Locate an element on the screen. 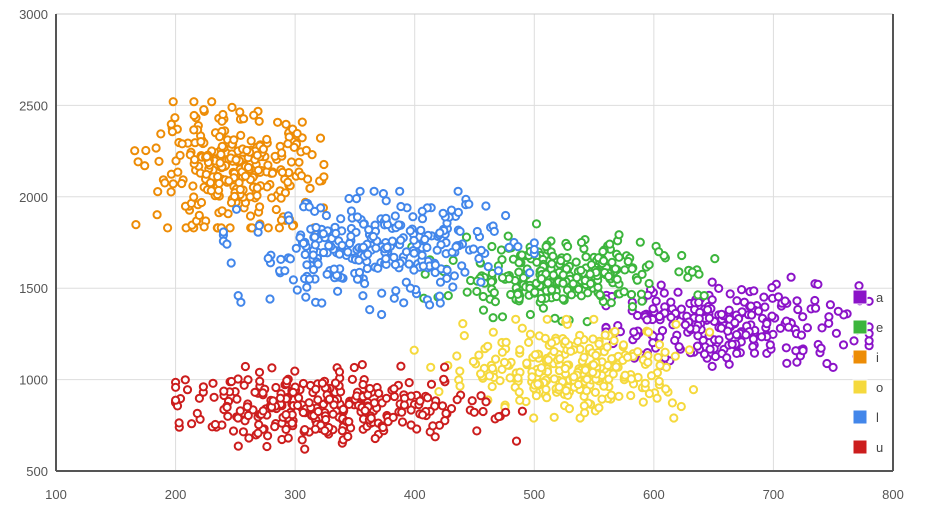  legend-item-u: u is located at coordinates (867, 447).